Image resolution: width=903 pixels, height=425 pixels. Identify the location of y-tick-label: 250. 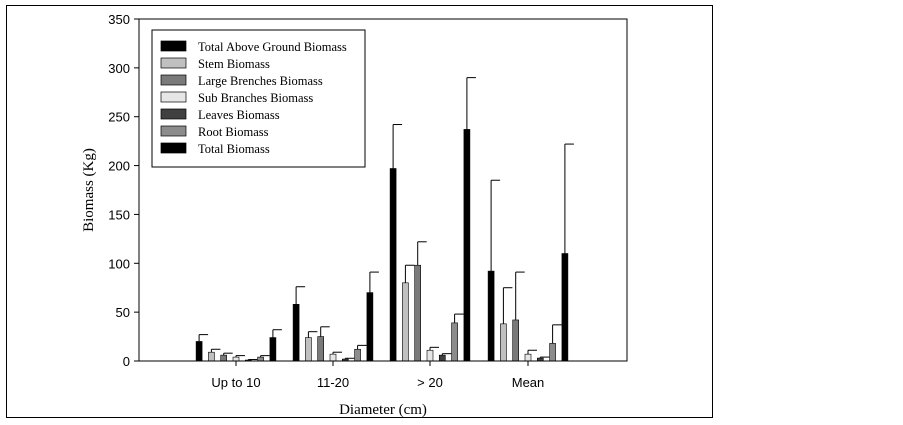
(119, 117).